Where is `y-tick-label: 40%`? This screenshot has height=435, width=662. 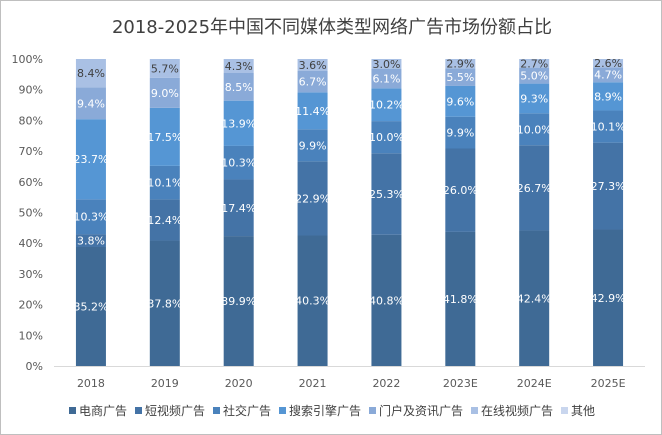
y-tick-label: 40% is located at coordinates (31, 243).